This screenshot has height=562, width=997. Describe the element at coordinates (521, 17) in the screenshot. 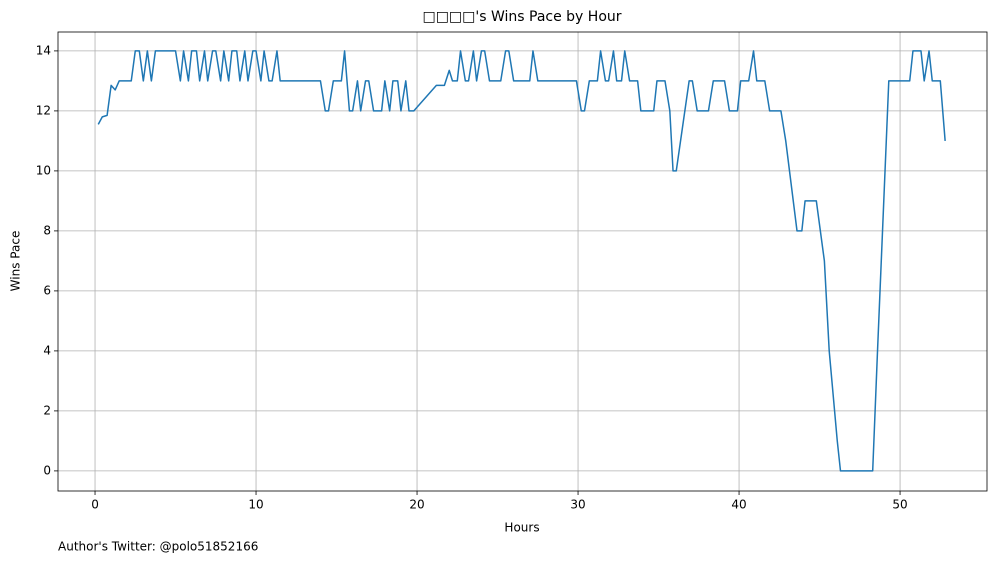

I see `chart-title: □□□□'s Wins Pace by Hour` at that location.